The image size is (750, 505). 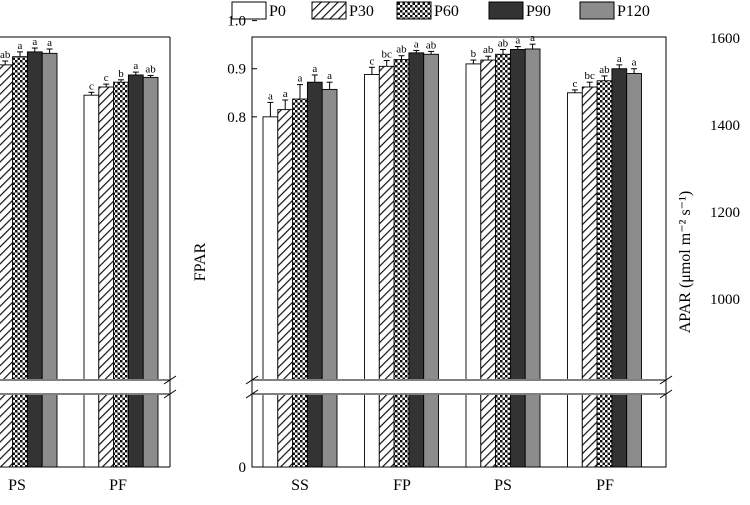 What do you see at coordinates (329, 278) in the screenshot?
I see `middle-bar-ss-p120` at bounding box center [329, 278].